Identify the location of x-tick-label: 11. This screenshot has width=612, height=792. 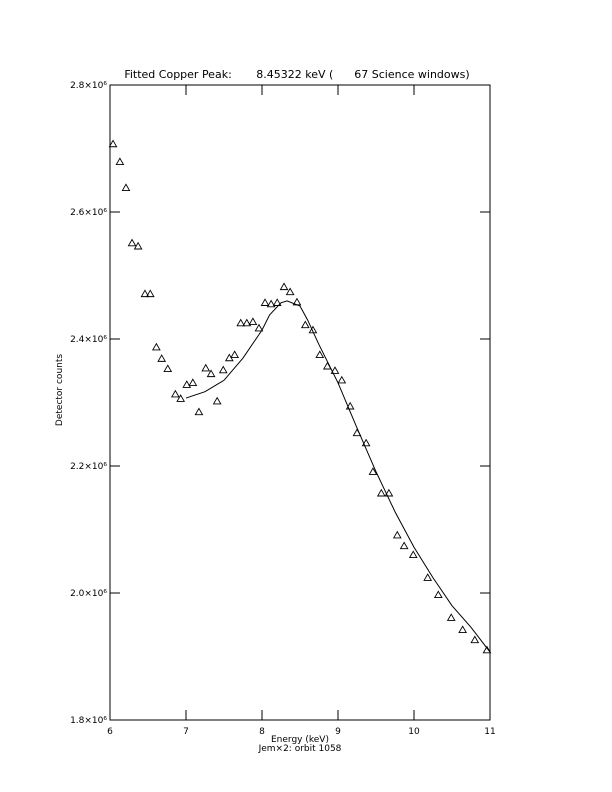
(489, 732).